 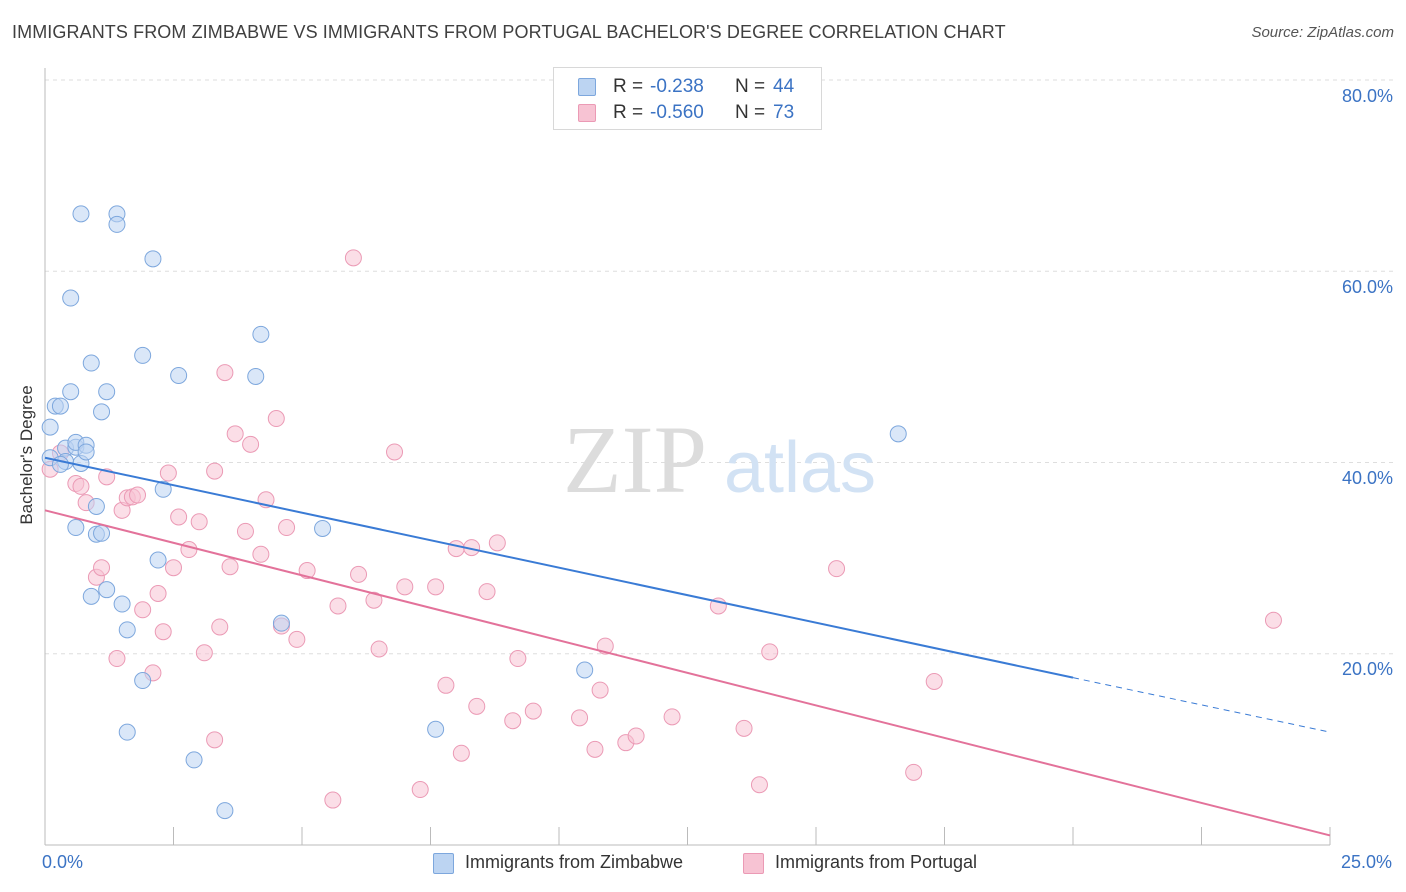 What do you see at coordinates (587, 113) in the screenshot?
I see `portugal-swatch` at bounding box center [587, 113].